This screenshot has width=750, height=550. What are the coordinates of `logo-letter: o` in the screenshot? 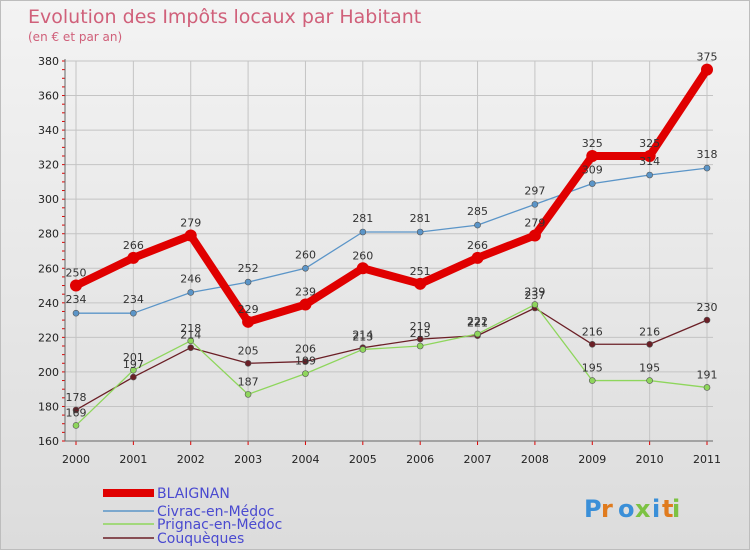 It's located at (626, 509).